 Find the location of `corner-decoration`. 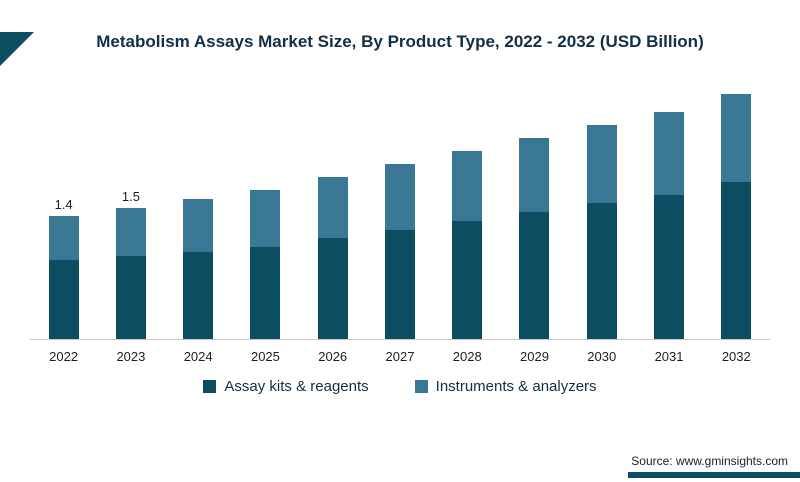

corner-decoration is located at coordinates (17, 49).